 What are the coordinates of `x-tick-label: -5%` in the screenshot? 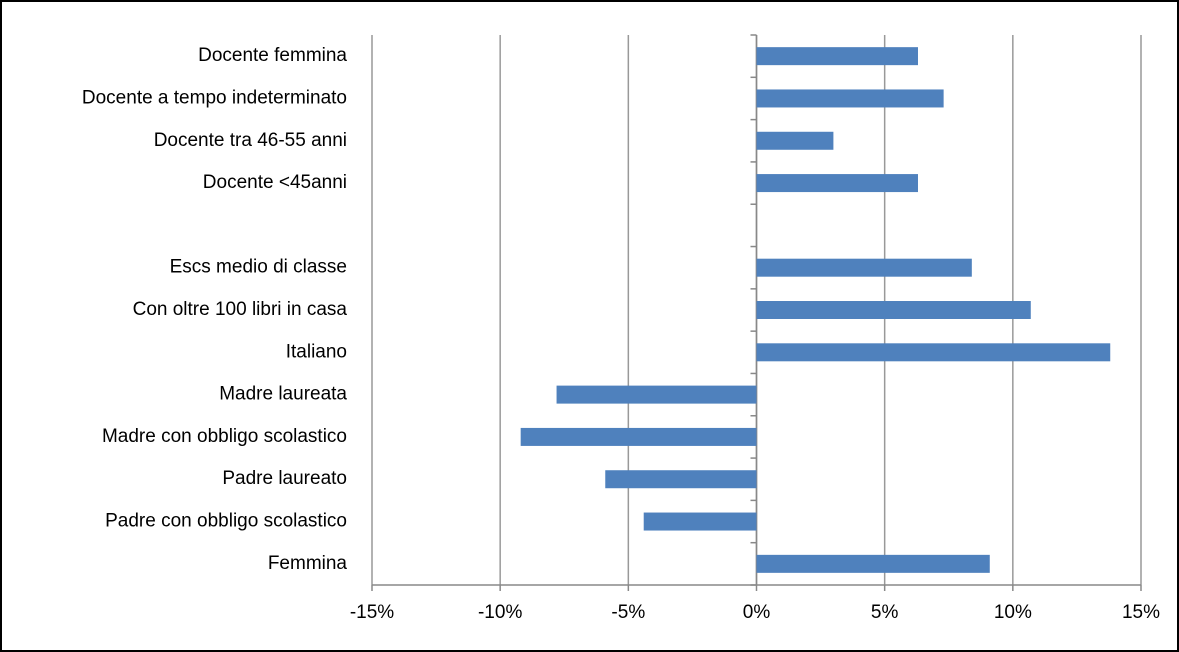 It's located at (628, 612).